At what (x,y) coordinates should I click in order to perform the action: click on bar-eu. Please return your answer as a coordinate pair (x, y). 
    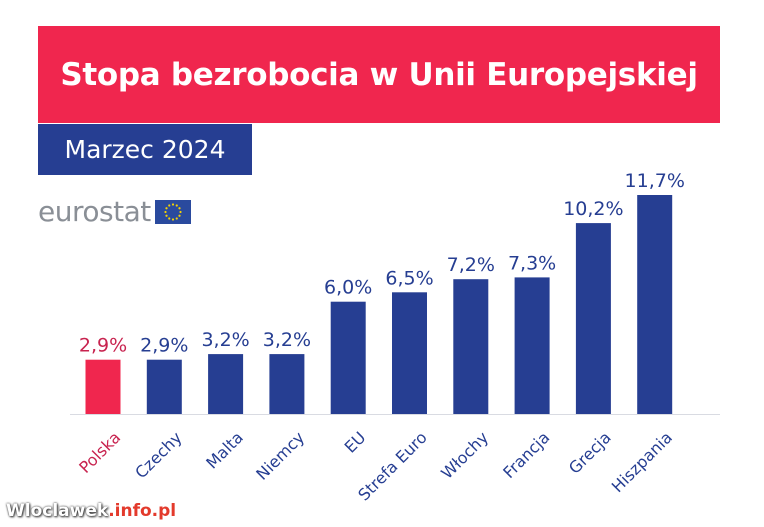
    Looking at the image, I should click on (348, 357).